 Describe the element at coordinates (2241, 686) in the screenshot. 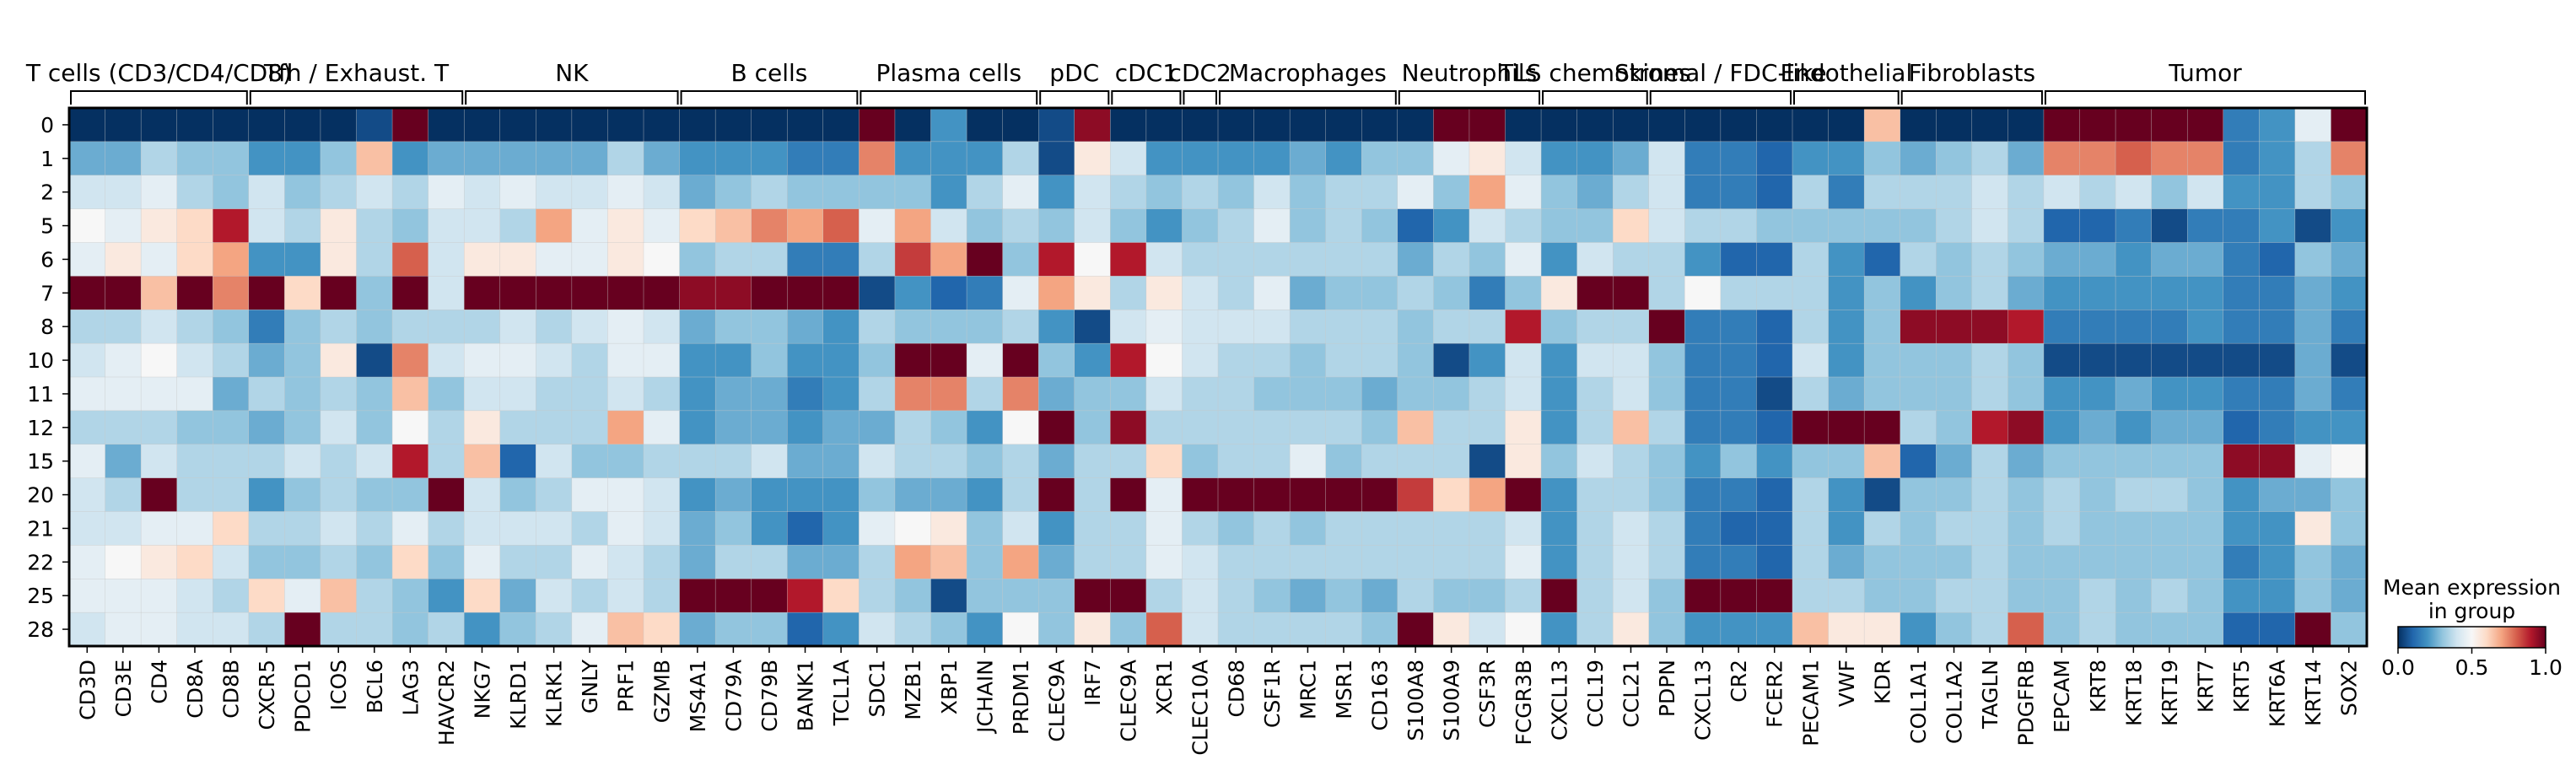

I see `column-label: KRT5` at that location.